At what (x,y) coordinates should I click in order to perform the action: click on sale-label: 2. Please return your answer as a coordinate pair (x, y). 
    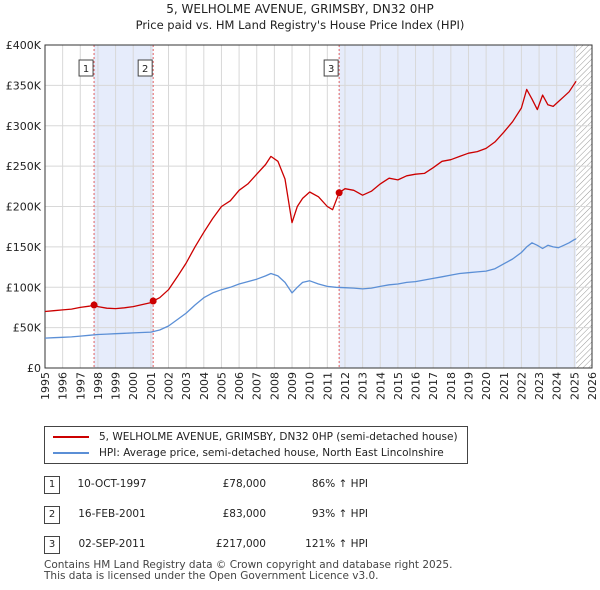
    Looking at the image, I should click on (145, 69).